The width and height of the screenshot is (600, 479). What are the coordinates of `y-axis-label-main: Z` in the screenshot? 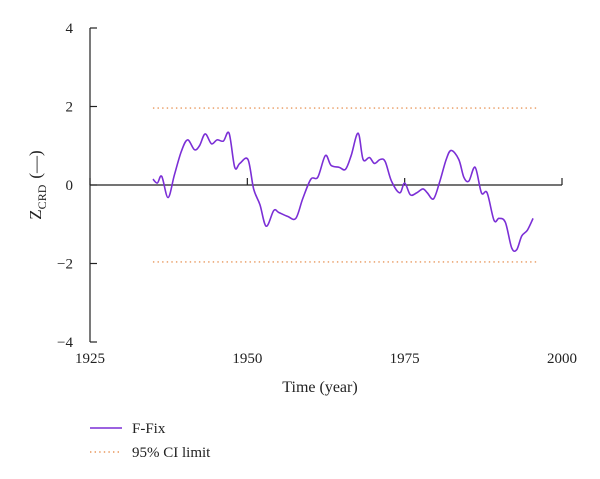 It's located at (35, 214).